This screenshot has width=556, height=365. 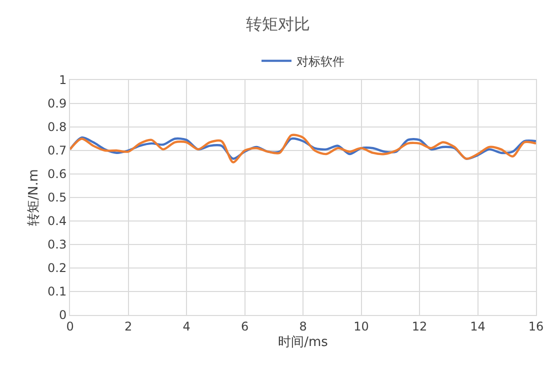 What do you see at coordinates (57, 174) in the screenshot?
I see `y-tick-label: 0.6` at bounding box center [57, 174].